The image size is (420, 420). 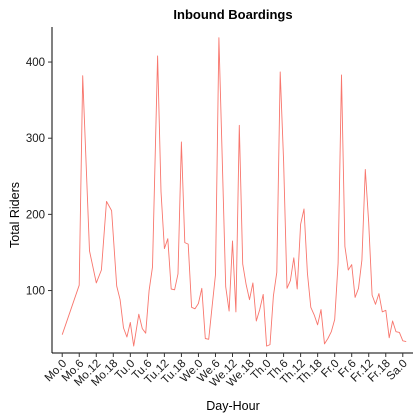 I want to click on y-axis-title: Total Riders, so click(x=15, y=215).